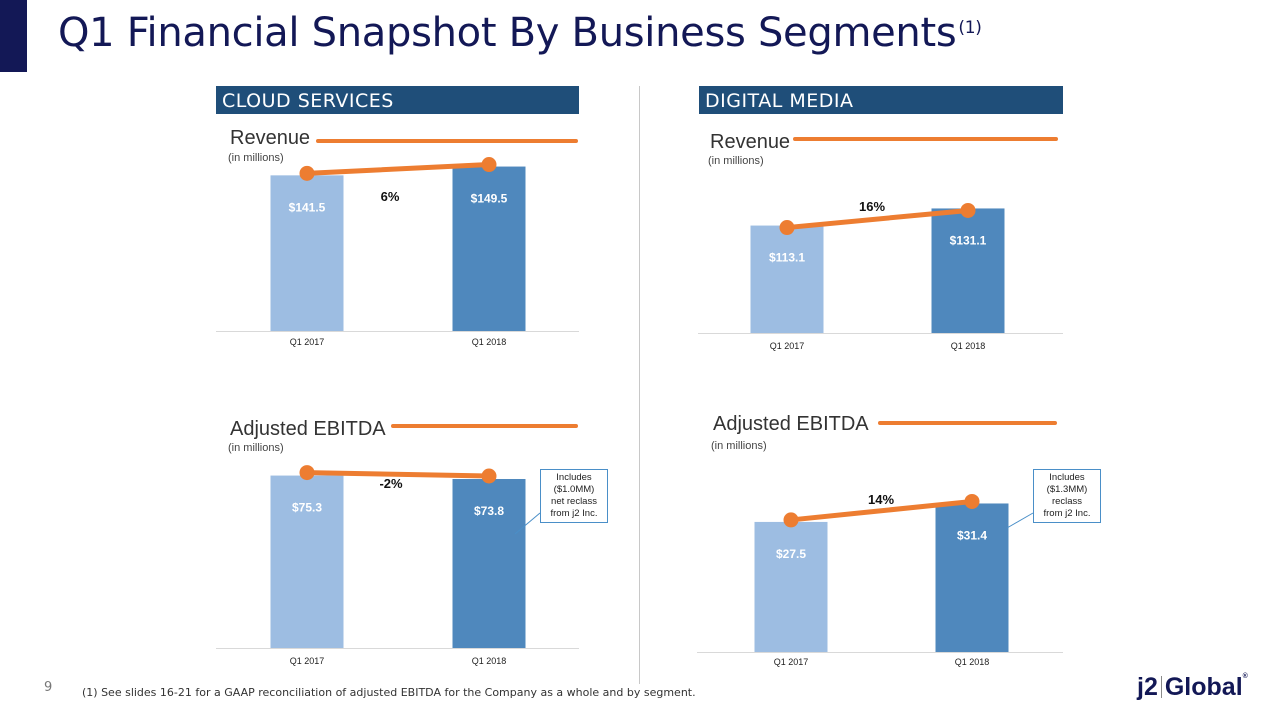 This screenshot has width=1280, height=720. What do you see at coordinates (872, 206) in the screenshot?
I see `growth-label: 16%` at bounding box center [872, 206].